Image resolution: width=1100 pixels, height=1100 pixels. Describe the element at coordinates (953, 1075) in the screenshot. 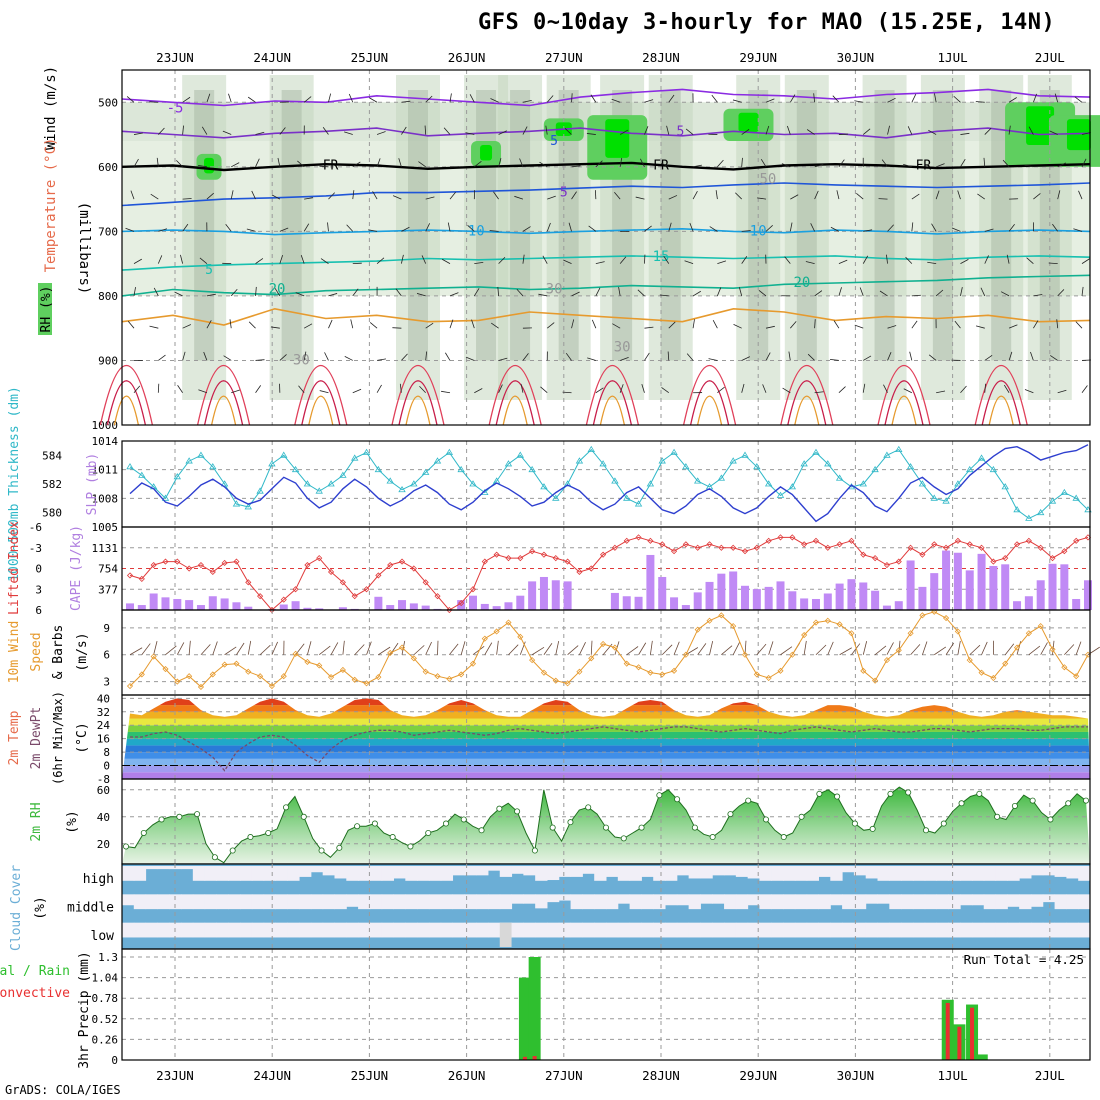

I see `date-label-bottom: 1JUL` at that location.